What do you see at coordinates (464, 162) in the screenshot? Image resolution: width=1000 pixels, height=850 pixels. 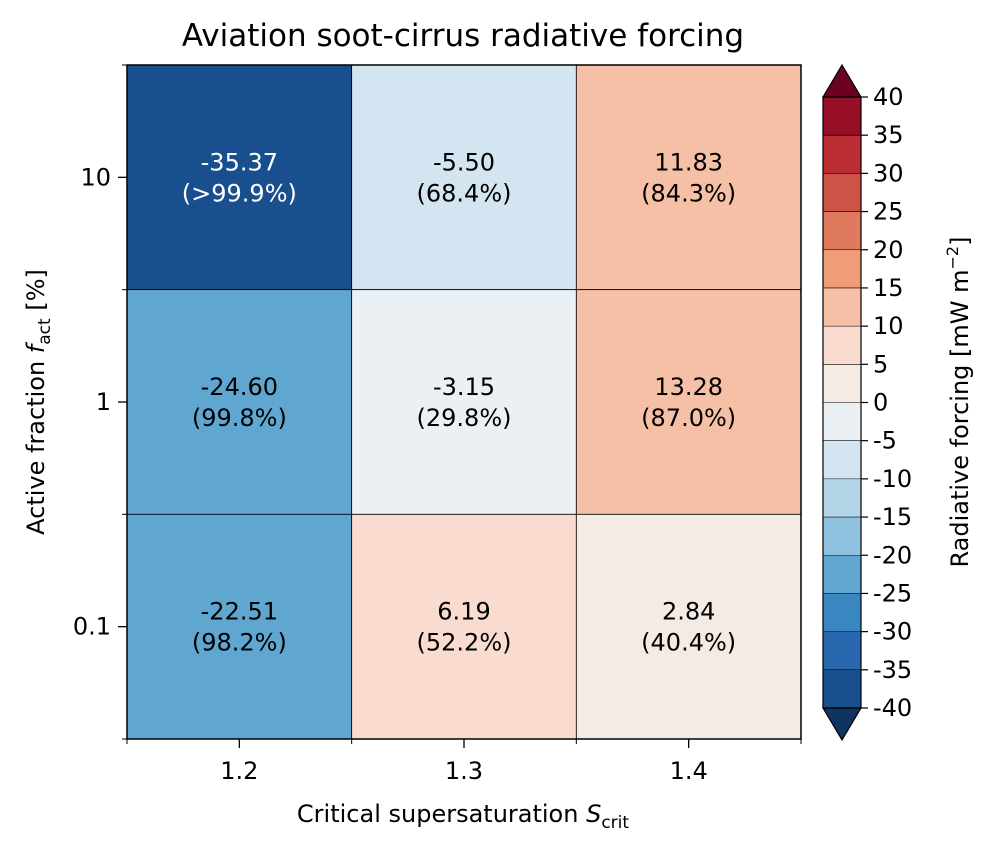 I see `cell-value-label: -5.50` at bounding box center [464, 162].